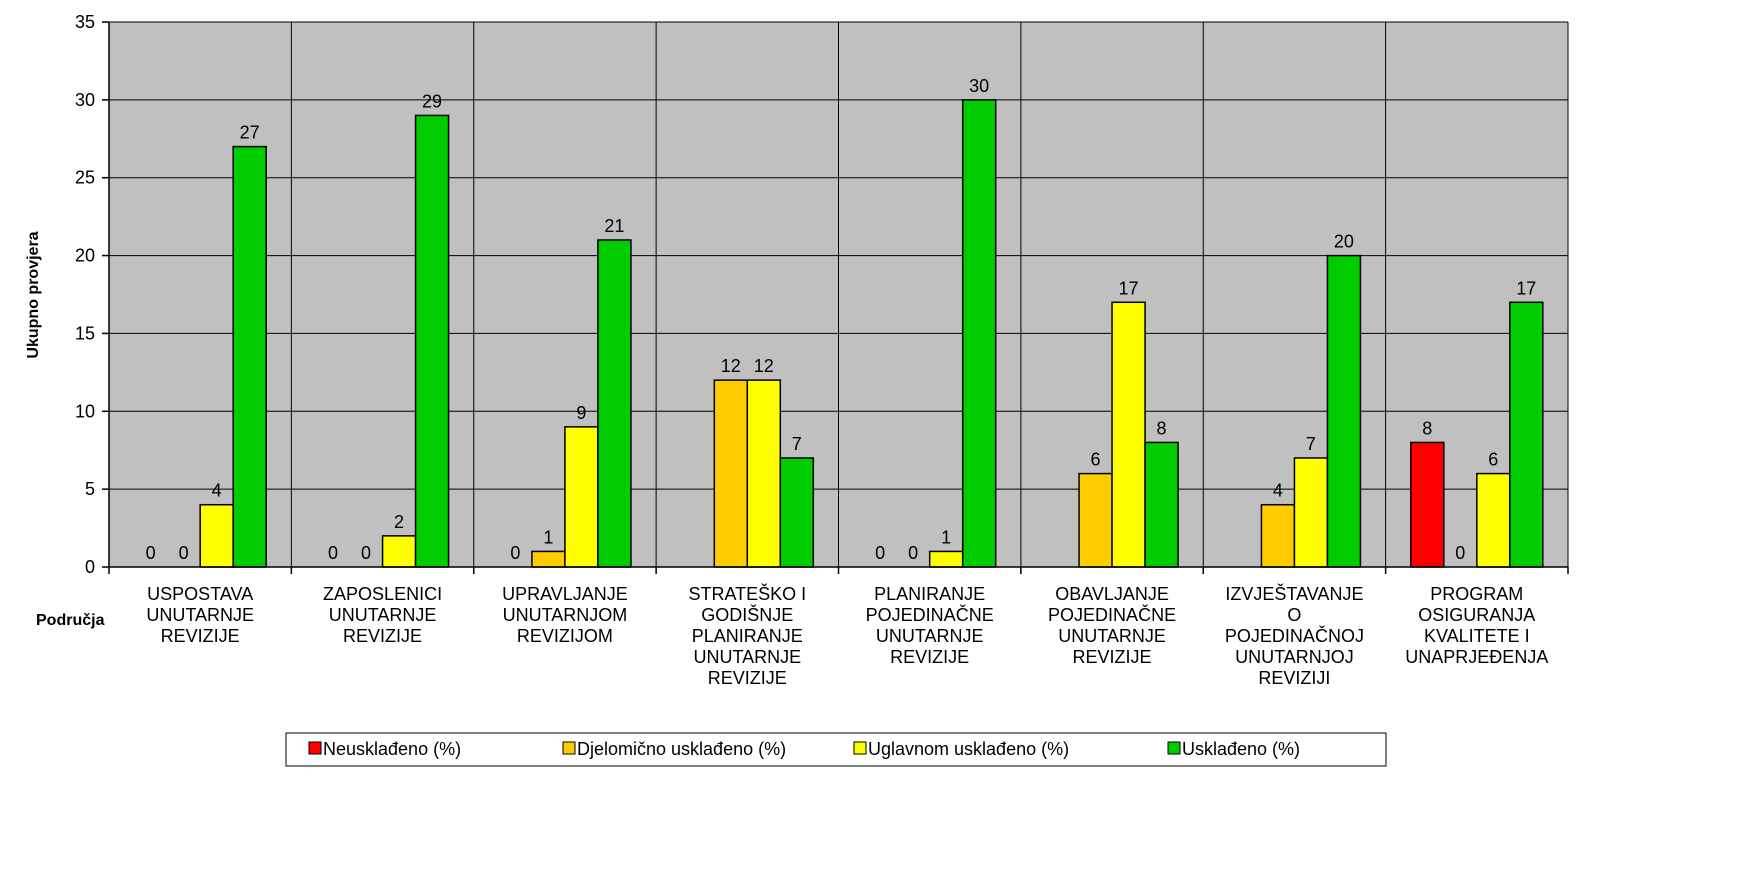 This screenshot has width=1742, height=876. What do you see at coordinates (85, 411) in the screenshot?
I see `y-tick-label: 10` at bounding box center [85, 411].